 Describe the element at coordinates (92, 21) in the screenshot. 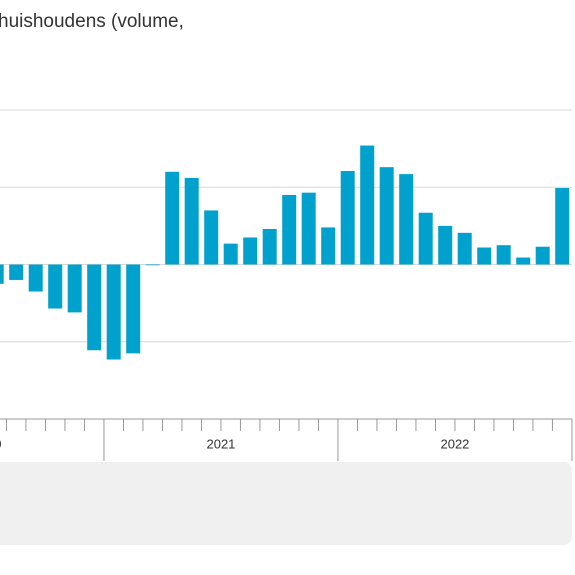

I see `chart-title: huishoudens (volume,` at that location.